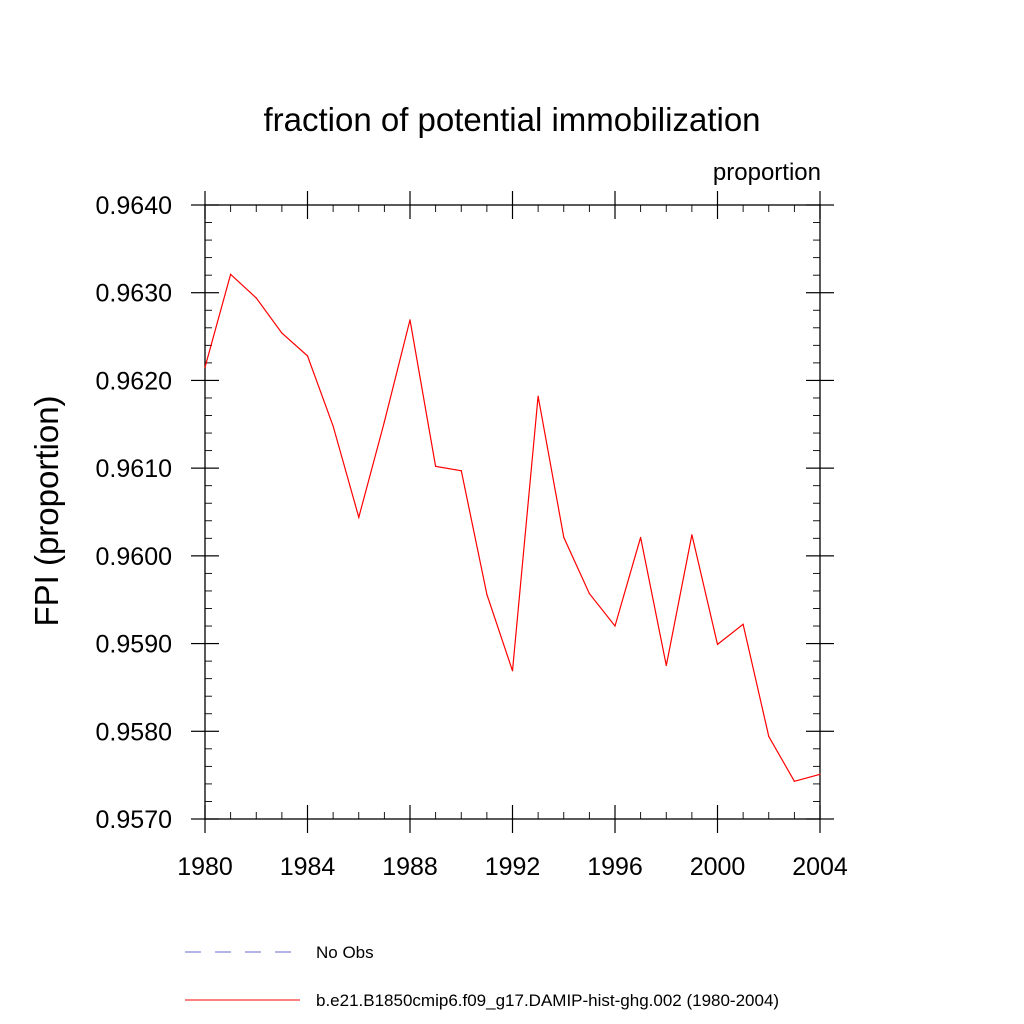 The width and height of the screenshot is (1024, 1024). Describe the element at coordinates (134, 645) in the screenshot. I see `y-tick-label: 0.9590` at that location.